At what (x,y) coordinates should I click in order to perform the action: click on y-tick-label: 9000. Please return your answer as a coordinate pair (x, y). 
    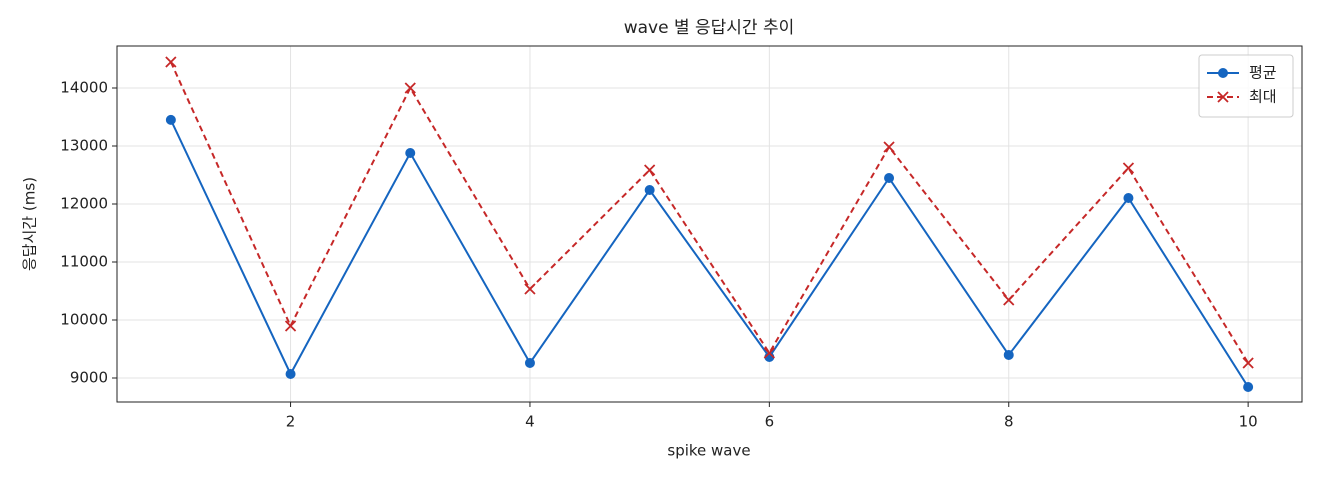
    Looking at the image, I should click on (89, 377).